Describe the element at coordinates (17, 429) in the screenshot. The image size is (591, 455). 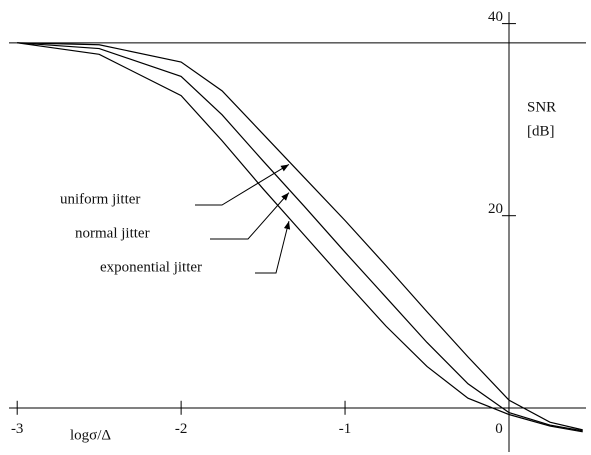
I see `x-tick-label: -3` at that location.